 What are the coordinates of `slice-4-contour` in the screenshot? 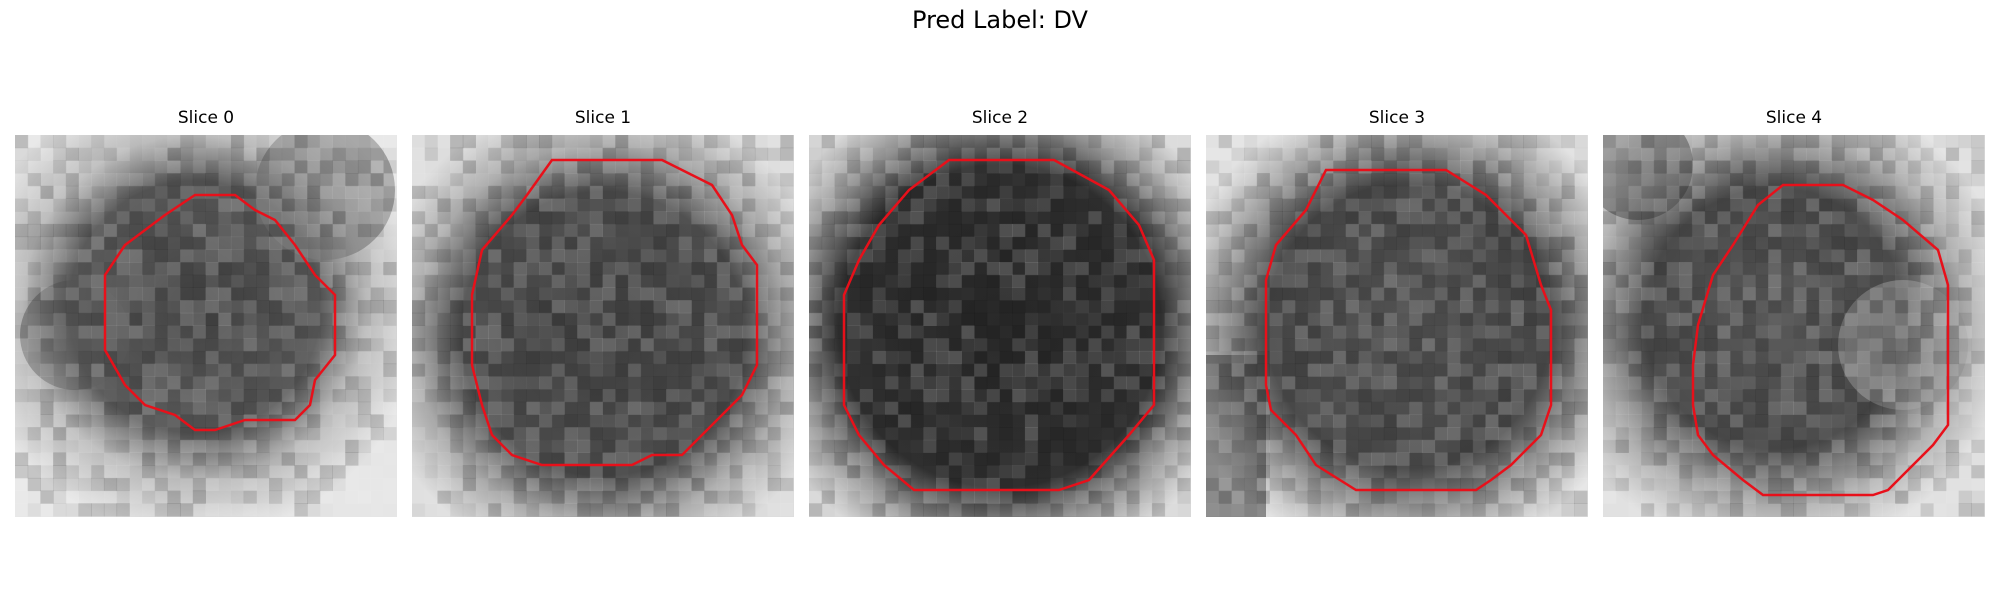 It's located at (1820, 340).